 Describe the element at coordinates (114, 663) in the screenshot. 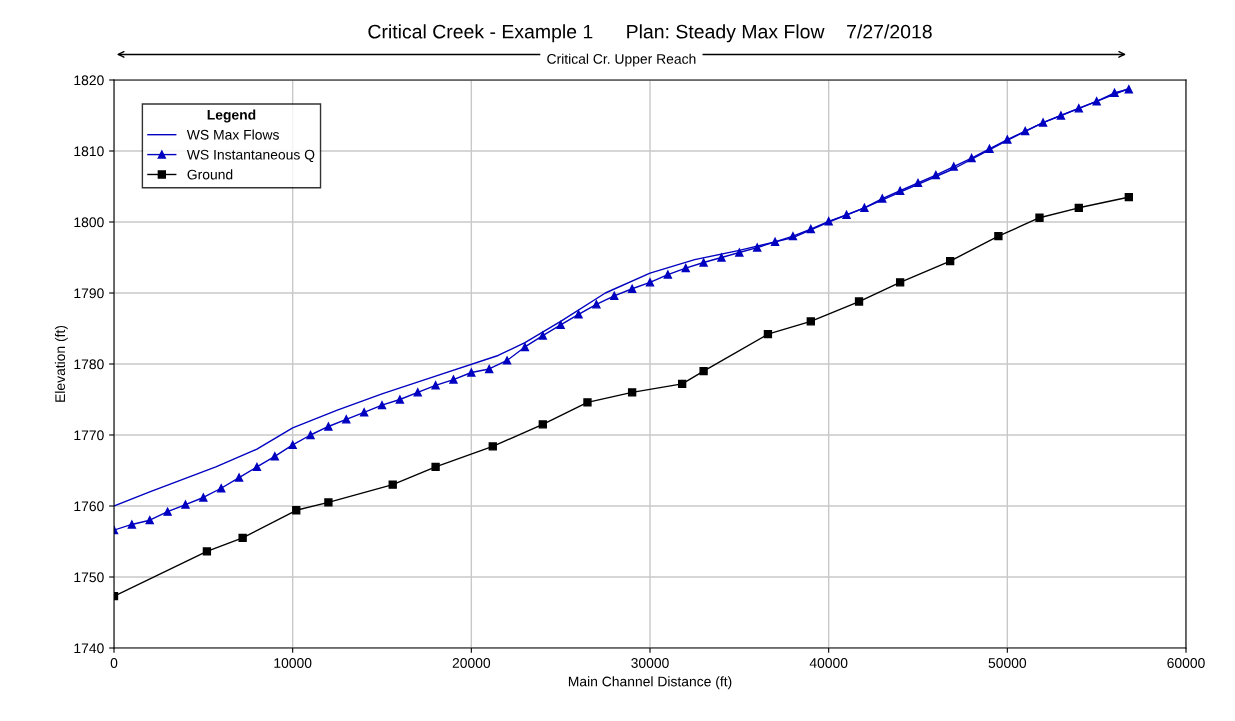

I see `x-tick-label: 0` at that location.